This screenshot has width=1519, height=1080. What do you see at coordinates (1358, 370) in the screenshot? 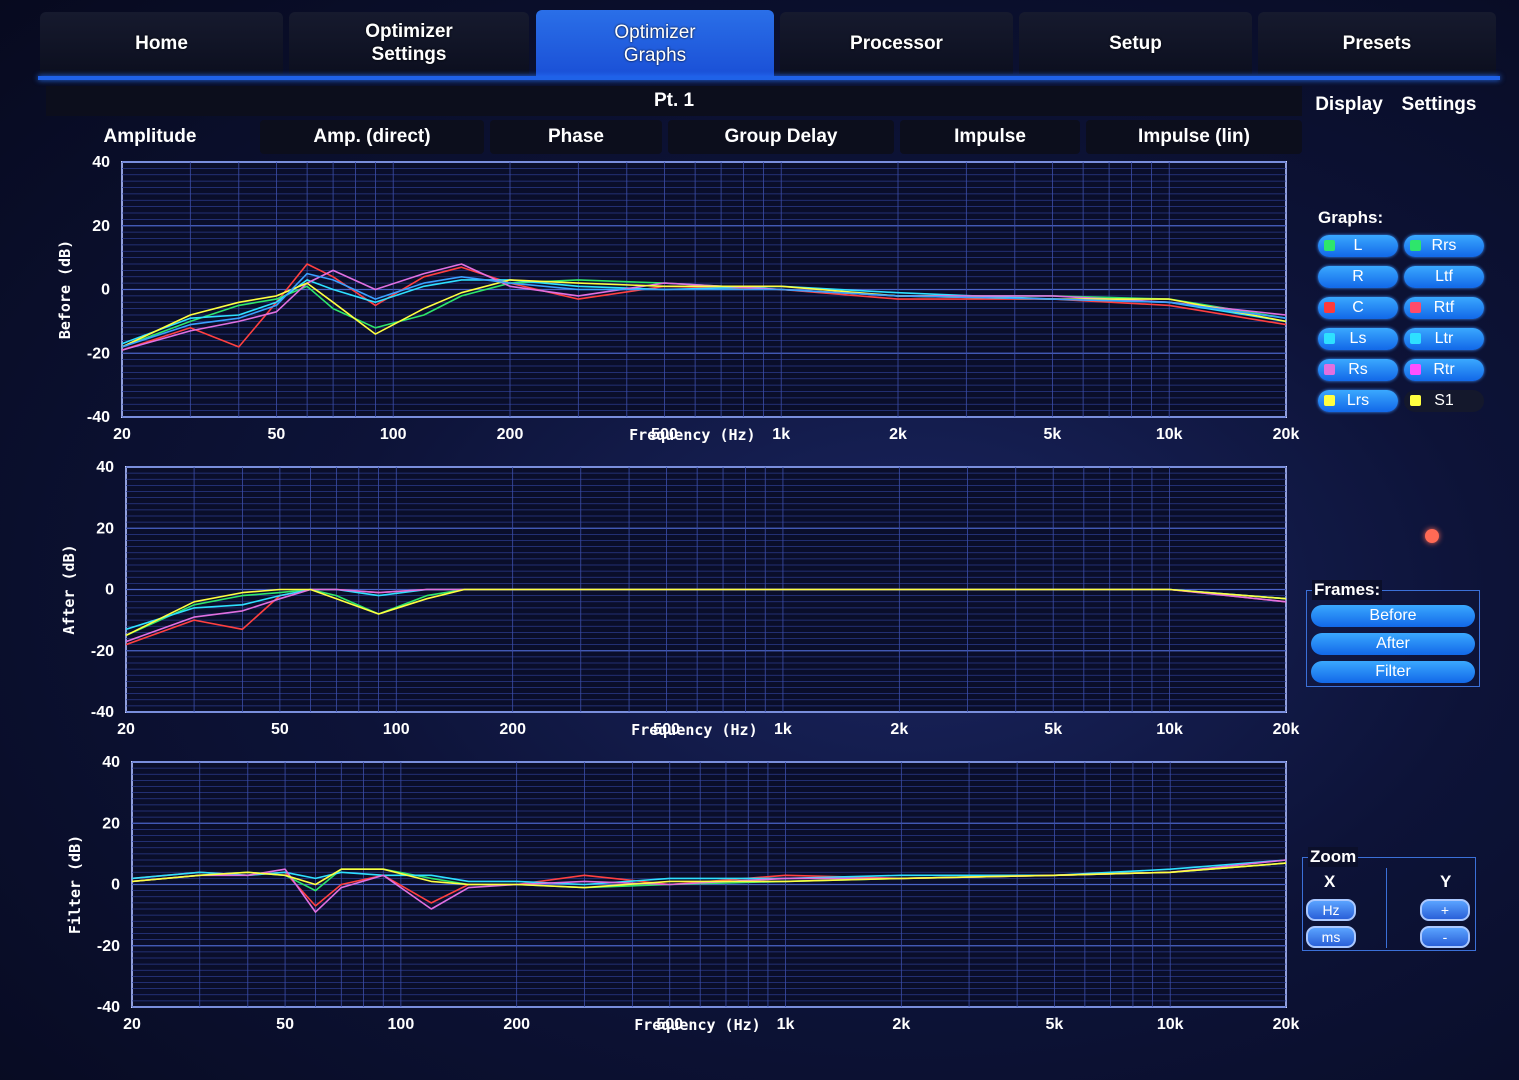
I see `channel-rs-button: Rs` at bounding box center [1358, 370].